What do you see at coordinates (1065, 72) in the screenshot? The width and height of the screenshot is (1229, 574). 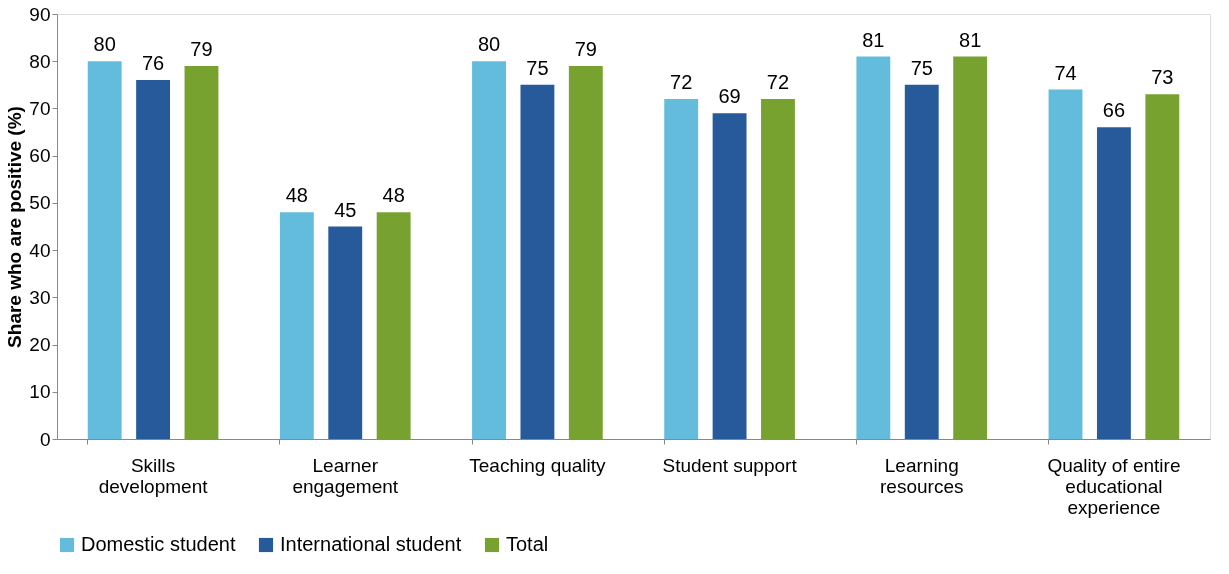 I see `data-label: 74` at bounding box center [1065, 72].